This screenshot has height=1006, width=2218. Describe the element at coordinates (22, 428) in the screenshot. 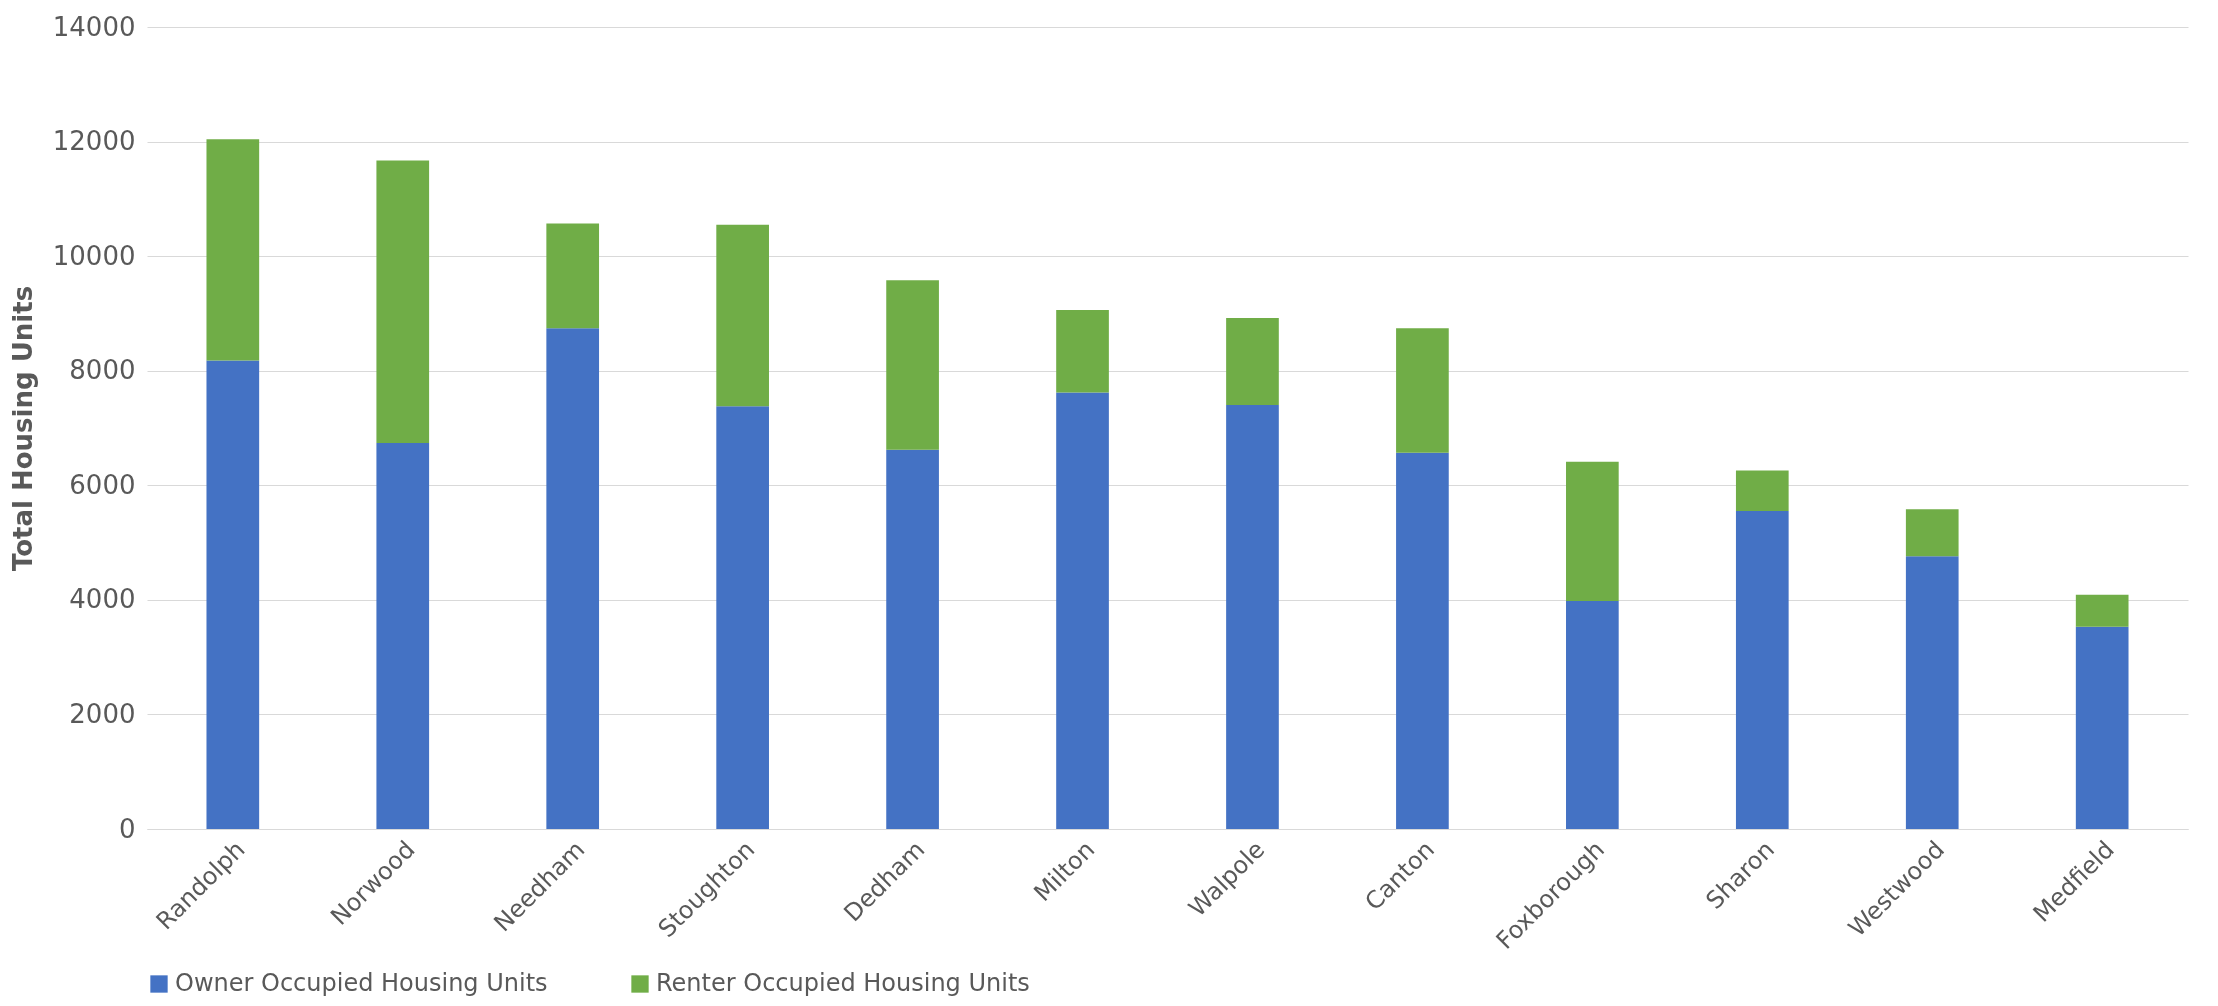

I see `y-axis-title: Total Housing Units` at that location.